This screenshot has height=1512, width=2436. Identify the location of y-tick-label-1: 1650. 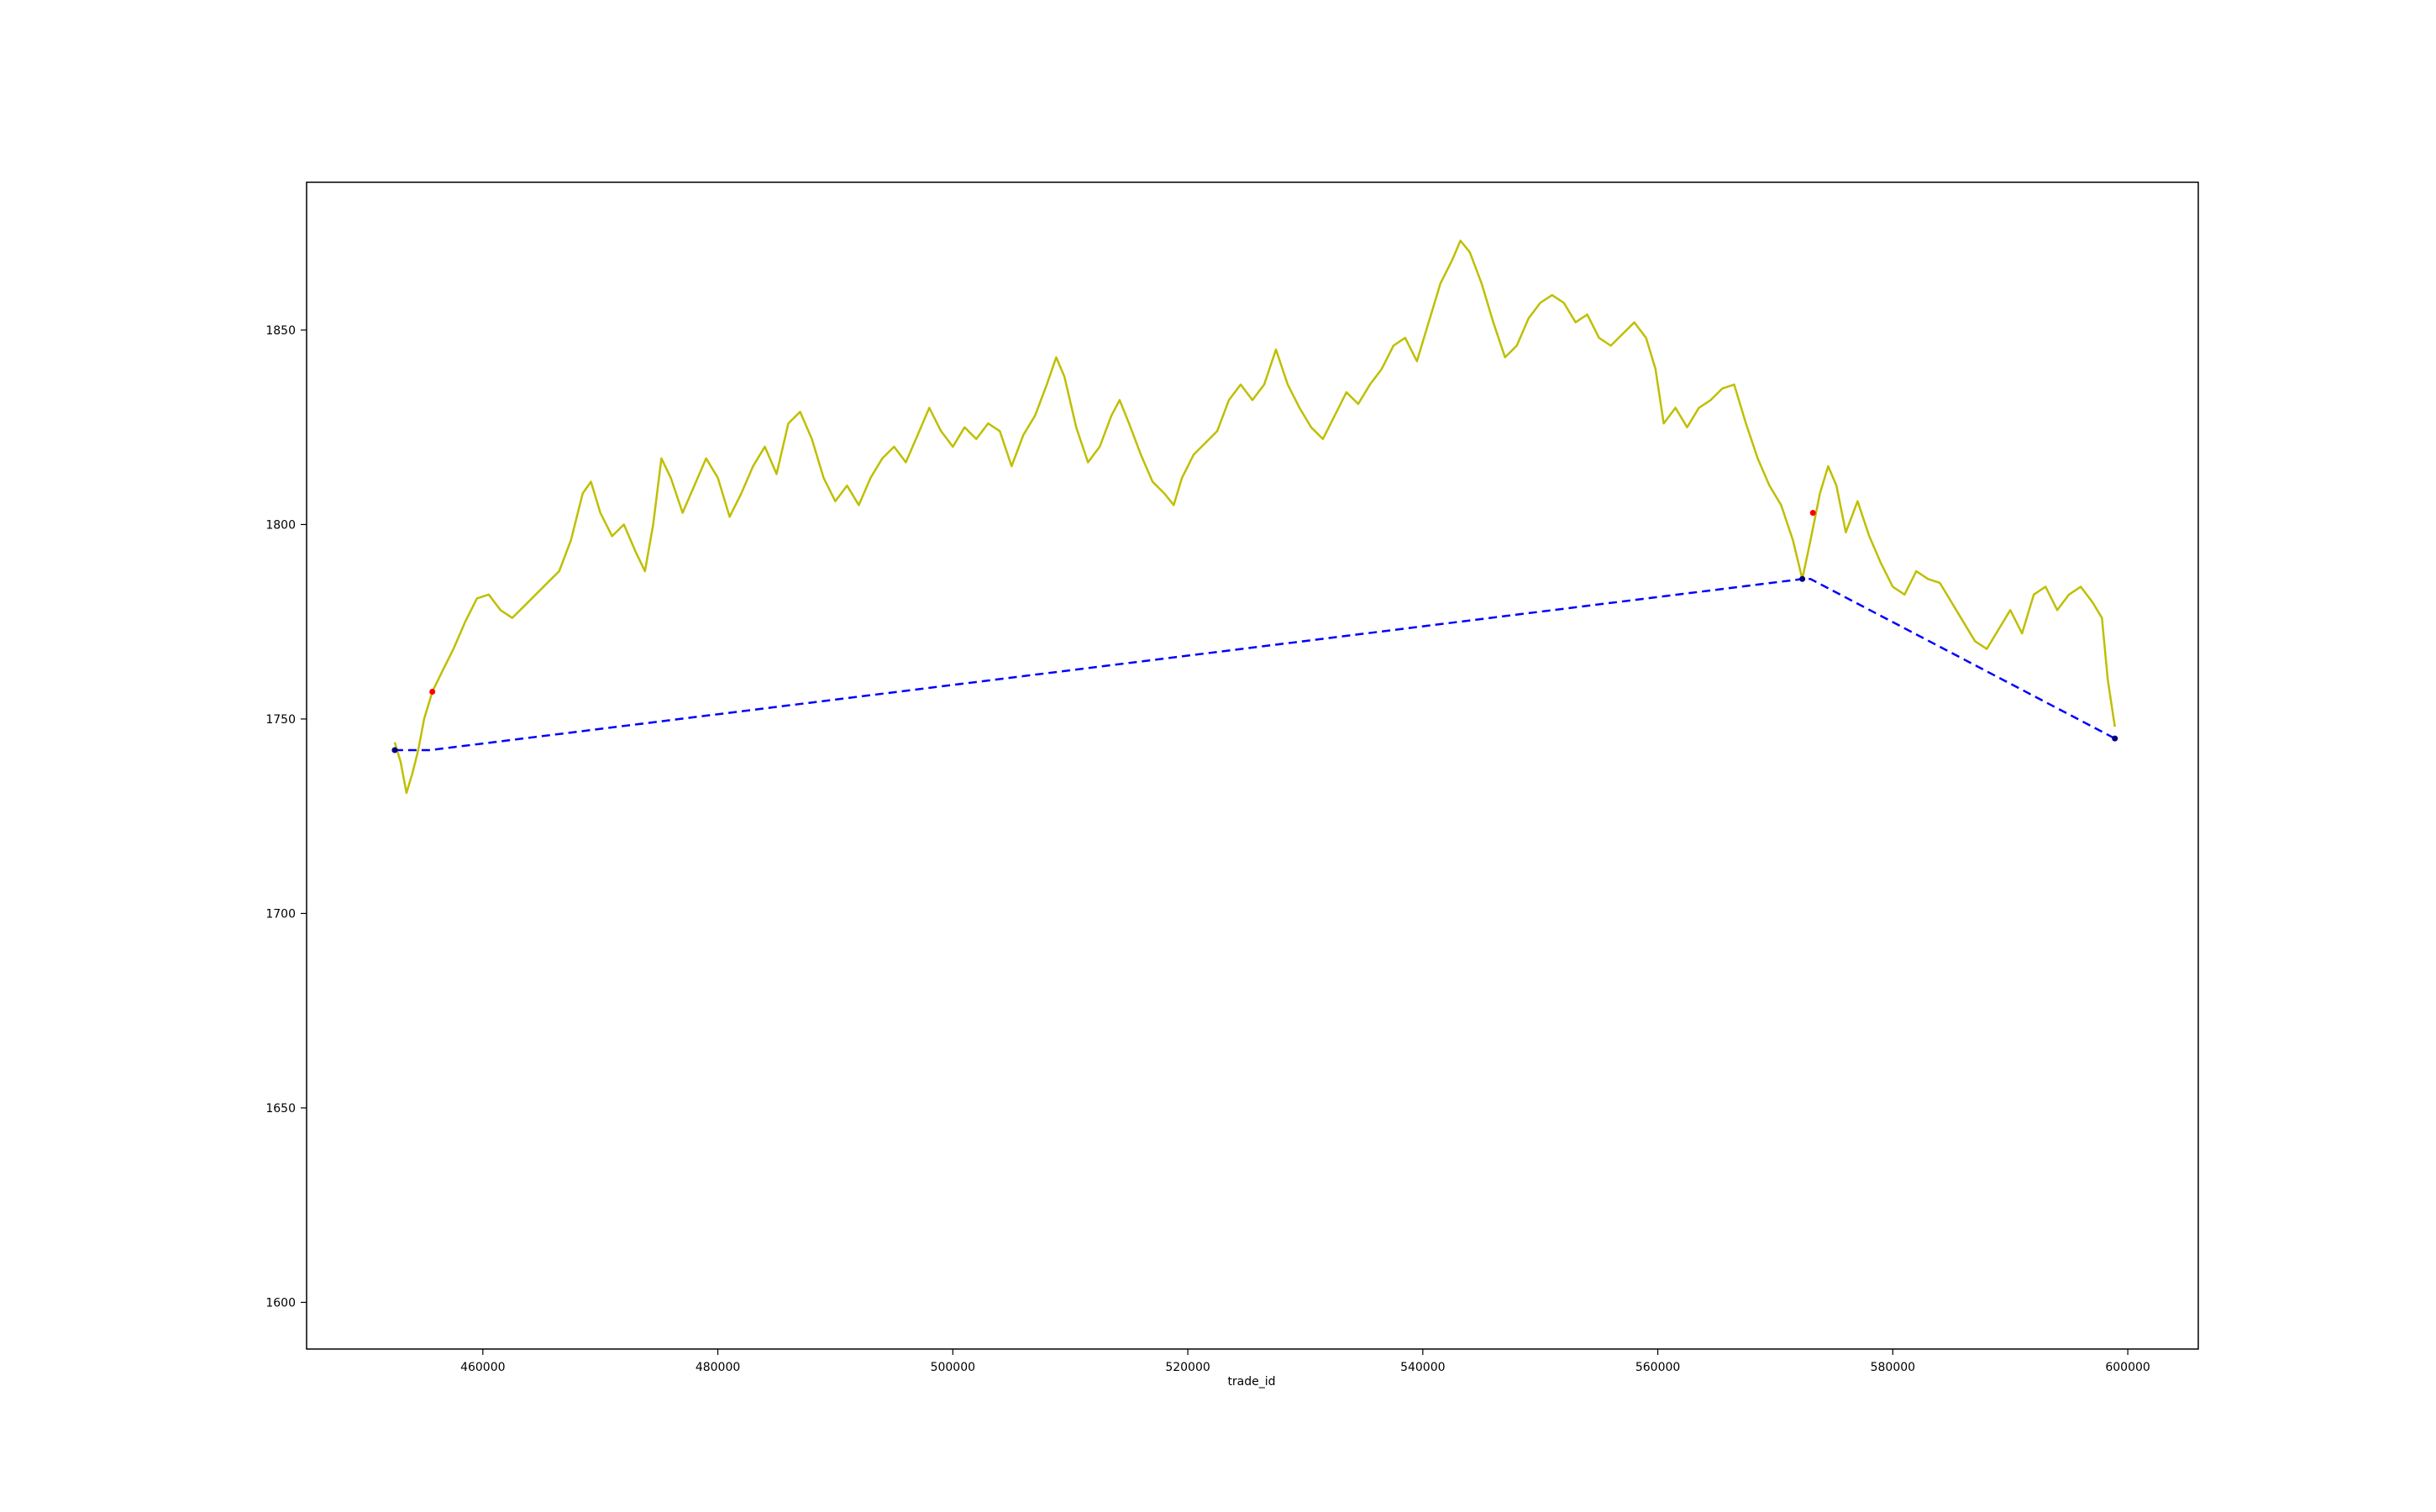
(280, 1109).